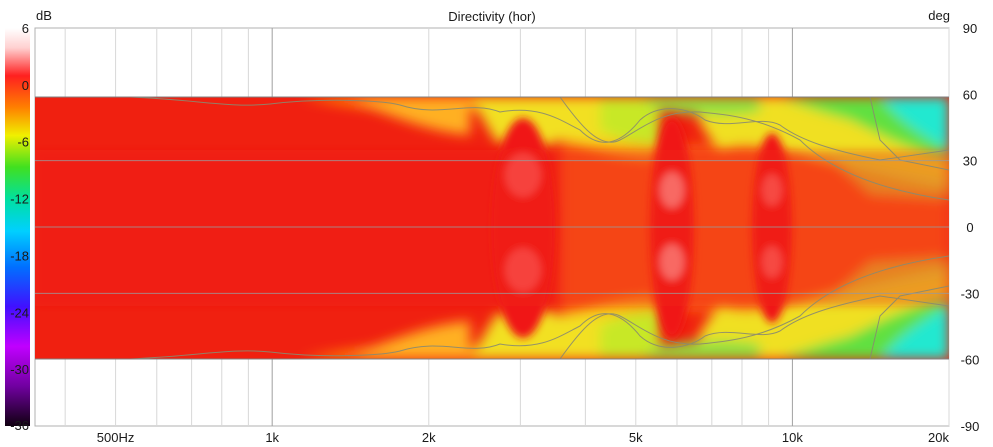  I want to click on colorbar-tick-label: -24, so click(19, 312).